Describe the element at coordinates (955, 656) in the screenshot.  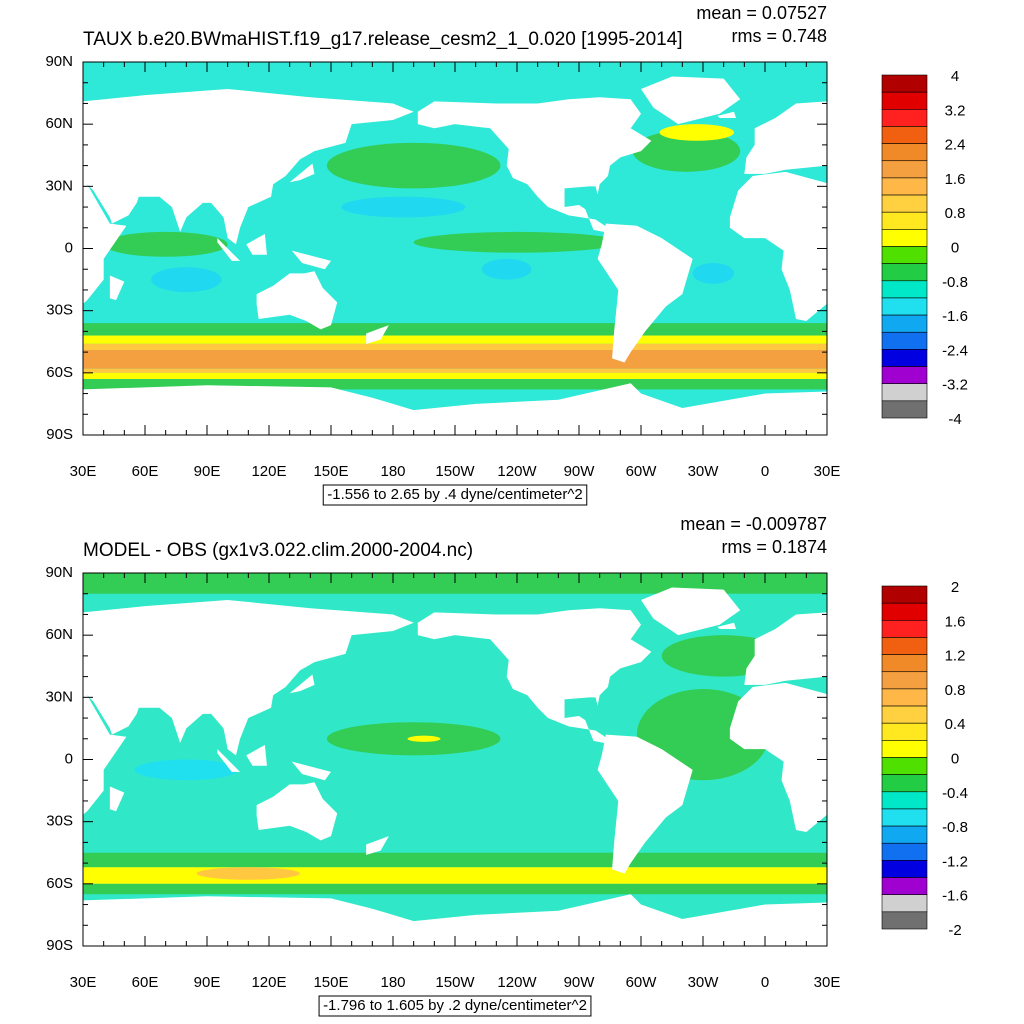
I see `colorbar-label: 1.2` at that location.